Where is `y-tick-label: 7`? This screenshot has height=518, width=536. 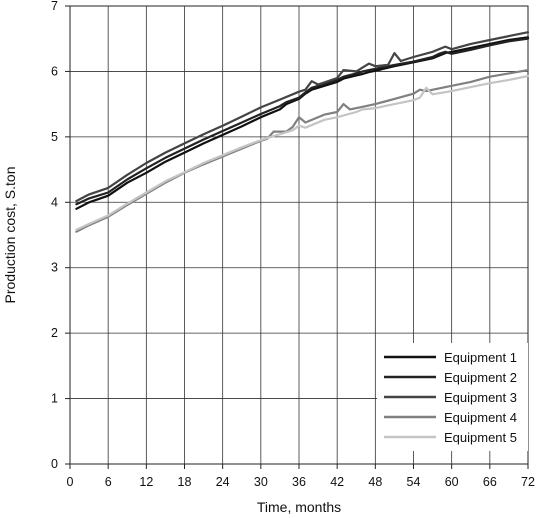
y-tick-label: 7 is located at coordinates (54, 6).